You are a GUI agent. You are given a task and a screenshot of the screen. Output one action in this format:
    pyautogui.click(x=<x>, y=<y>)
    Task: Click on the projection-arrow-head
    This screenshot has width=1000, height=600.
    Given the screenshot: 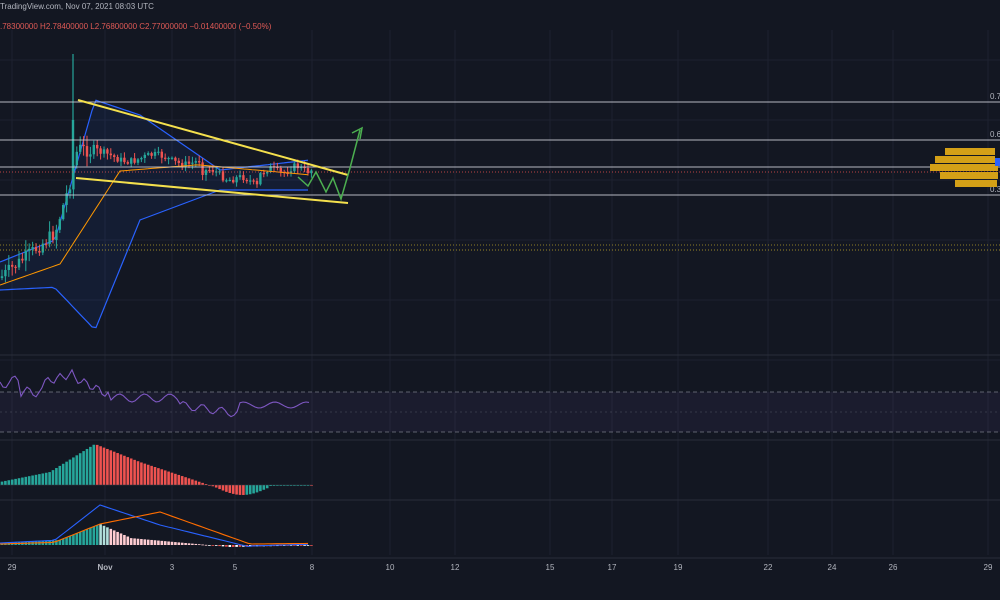 What is the action you would take?
    pyautogui.click(x=357, y=133)
    